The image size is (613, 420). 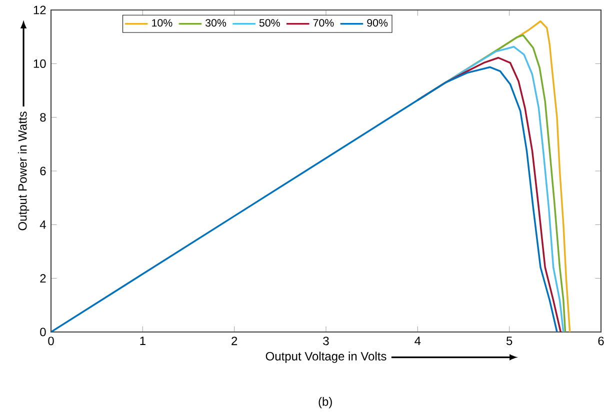 What do you see at coordinates (43, 224) in the screenshot?
I see `y-tick-label: 4` at bounding box center [43, 224].